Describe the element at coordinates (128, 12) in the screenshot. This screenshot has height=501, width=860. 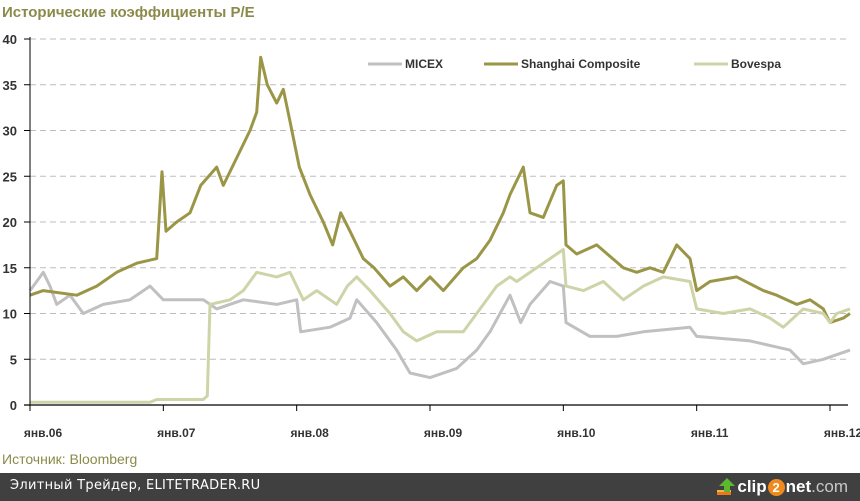
I see `chart-title: Исторические коэффициенты P/E` at that location.